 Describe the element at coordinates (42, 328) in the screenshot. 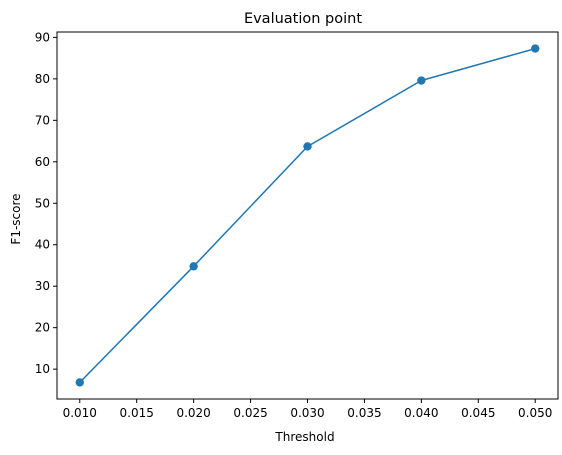

I see `y-tick-label: 20` at that location.